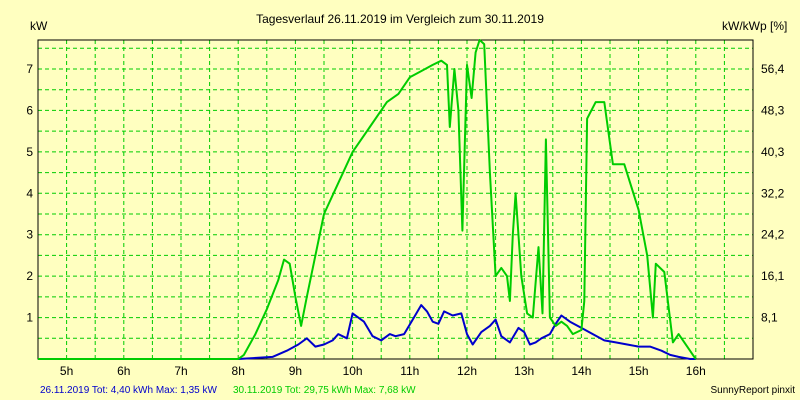 Image resolution: width=800 pixels, height=400 pixels. I want to click on y-right-tick-label: 56,4, so click(773, 69).